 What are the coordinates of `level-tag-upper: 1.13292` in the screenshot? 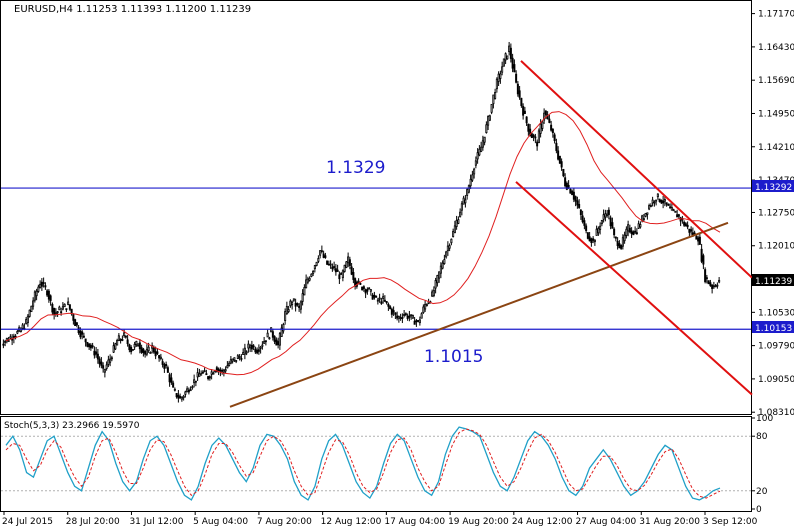 It's located at (773, 188).